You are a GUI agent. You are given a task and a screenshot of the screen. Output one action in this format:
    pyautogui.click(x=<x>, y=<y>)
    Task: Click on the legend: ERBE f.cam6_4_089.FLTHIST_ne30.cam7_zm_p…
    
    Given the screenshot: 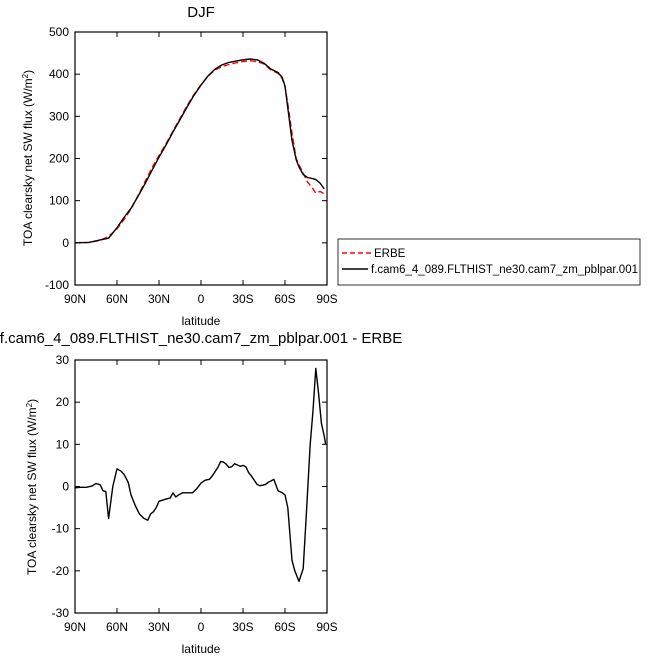 What is the action you would take?
    pyautogui.click(x=489, y=262)
    